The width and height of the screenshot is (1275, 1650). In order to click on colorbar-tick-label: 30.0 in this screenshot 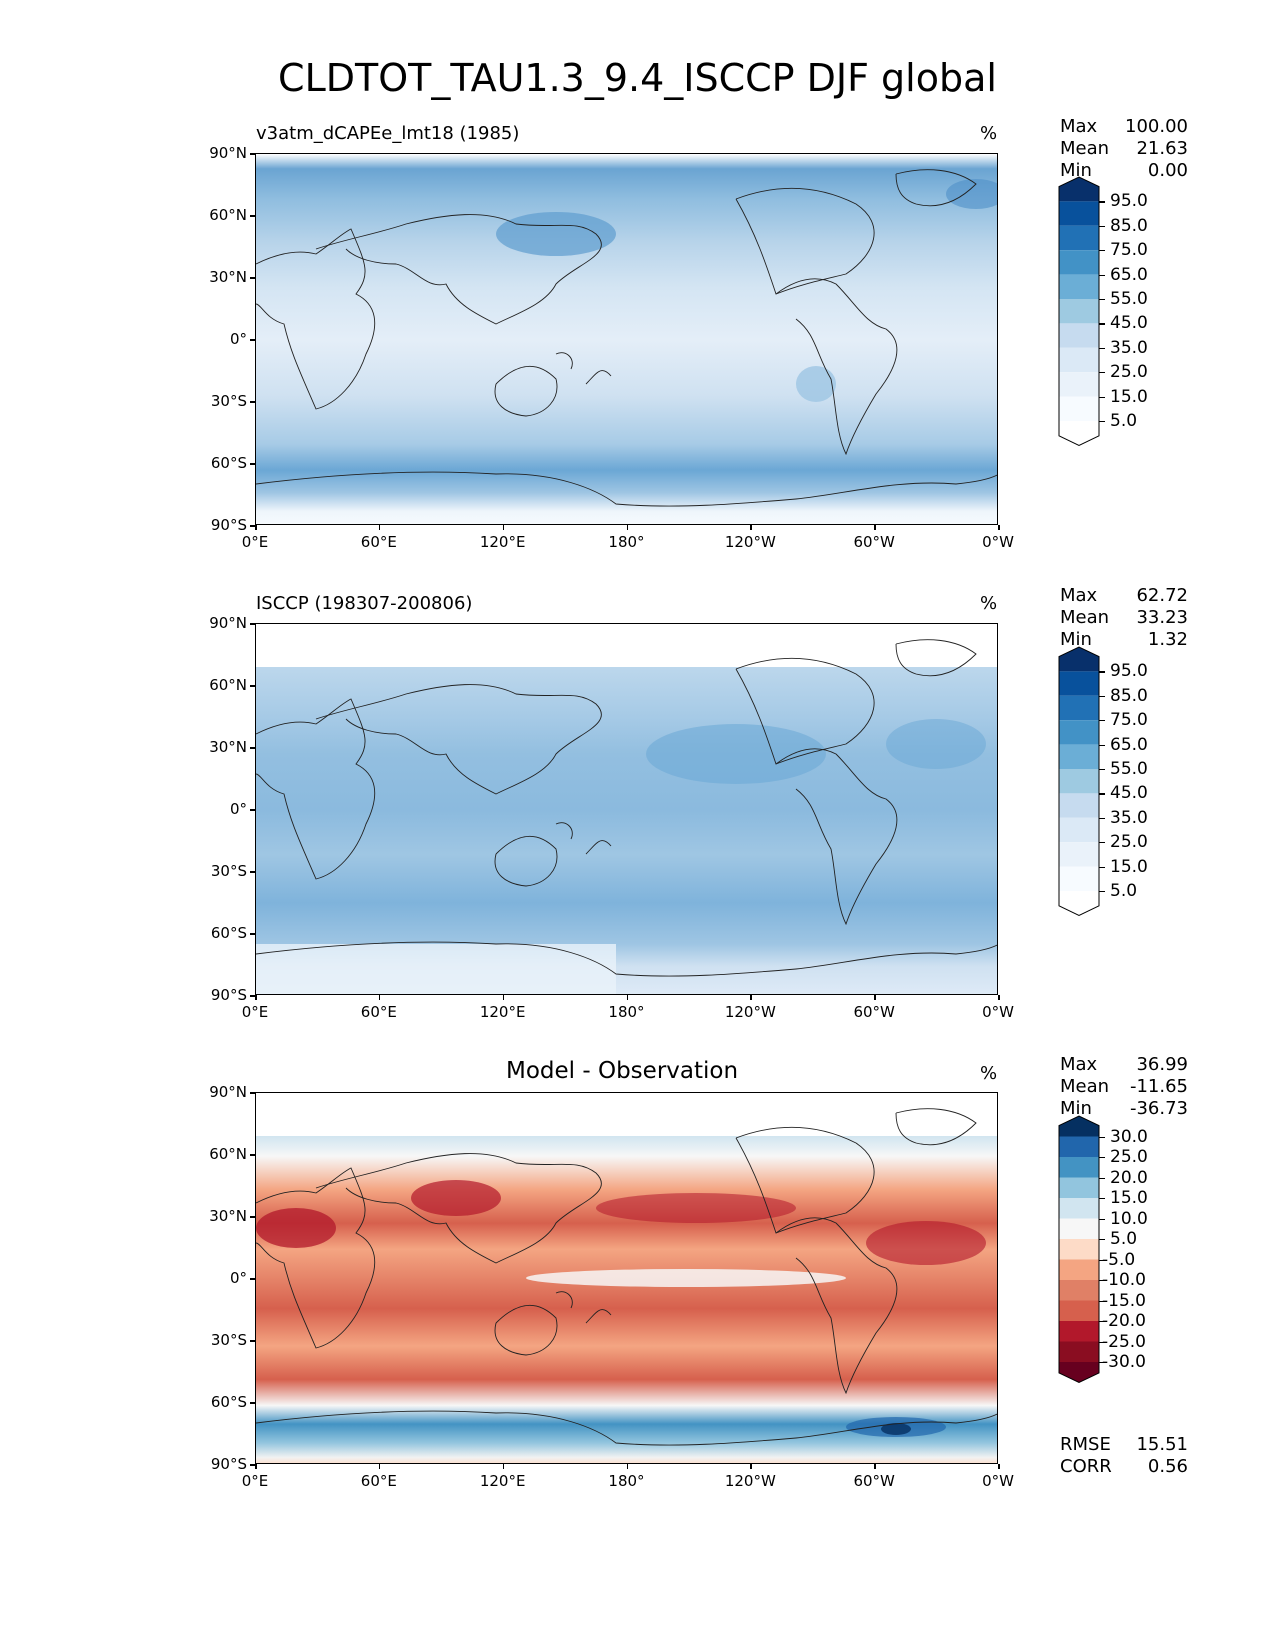, I will do `click(1129, 1136)`.